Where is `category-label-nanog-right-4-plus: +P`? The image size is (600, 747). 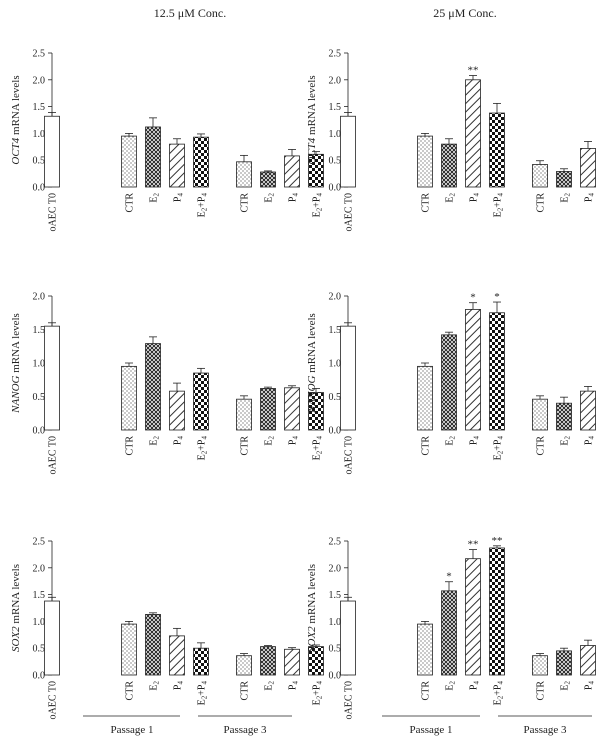 category-label-nanog-right-4-plus: +P is located at coordinates (498, 445).